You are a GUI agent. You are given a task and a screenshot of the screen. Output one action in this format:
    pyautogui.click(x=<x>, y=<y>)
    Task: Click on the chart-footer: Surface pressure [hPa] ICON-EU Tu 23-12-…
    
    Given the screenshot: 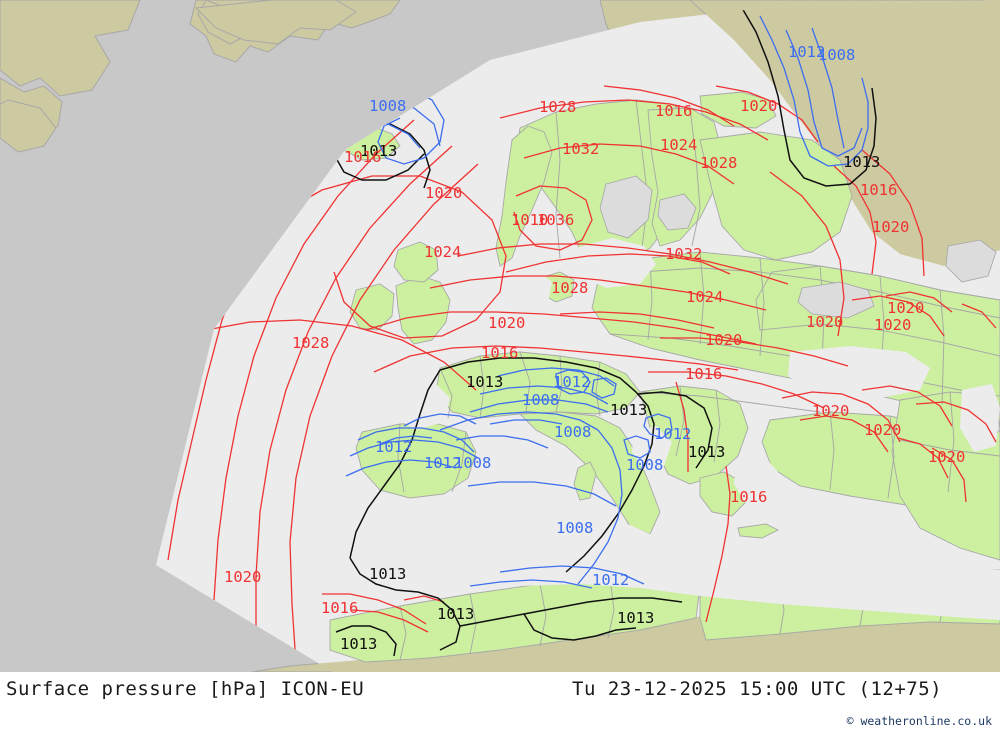 What is the action you would take?
    pyautogui.click(x=500, y=702)
    